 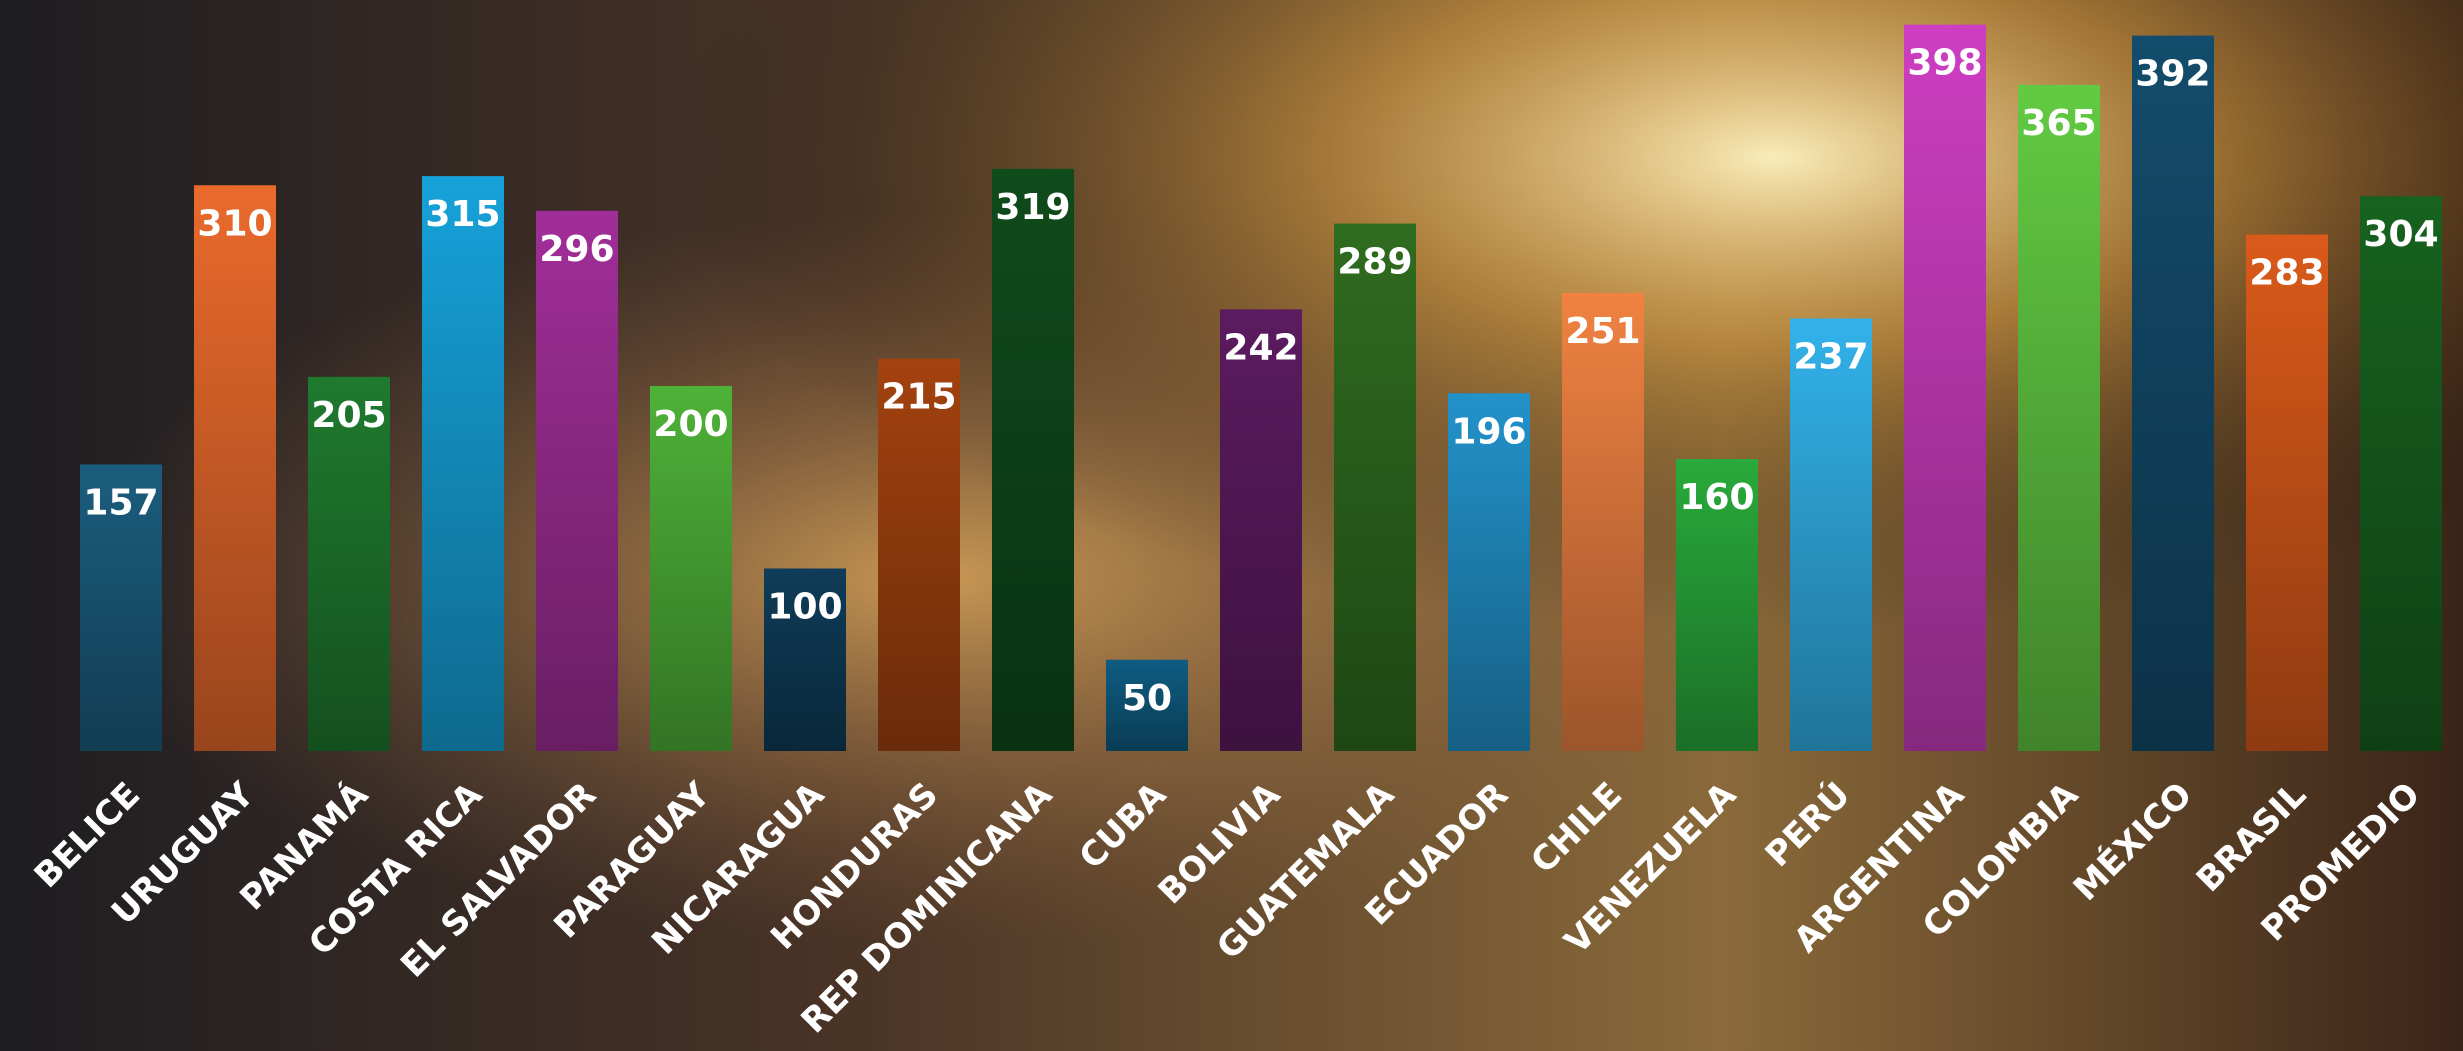 What do you see at coordinates (120, 502) in the screenshot?
I see `value-label: 157` at bounding box center [120, 502].